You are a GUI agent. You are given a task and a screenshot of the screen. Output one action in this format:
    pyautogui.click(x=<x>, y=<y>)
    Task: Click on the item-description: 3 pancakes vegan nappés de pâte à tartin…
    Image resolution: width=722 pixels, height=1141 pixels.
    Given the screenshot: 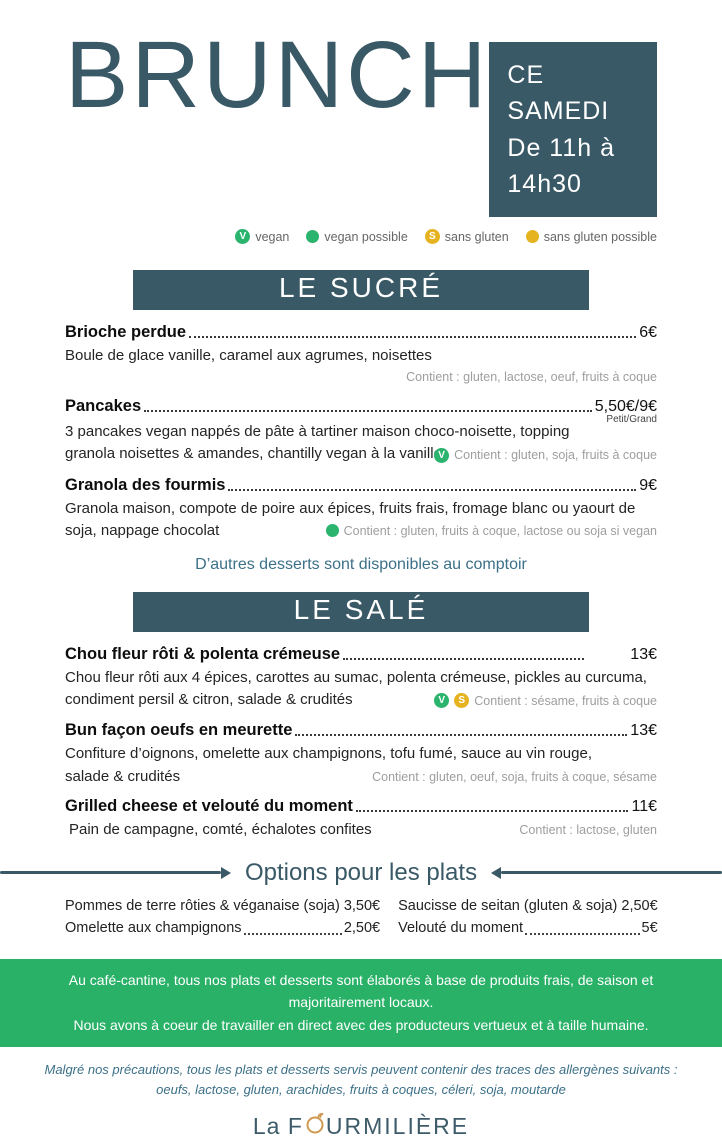 What is the action you would take?
    pyautogui.click(x=317, y=443)
    